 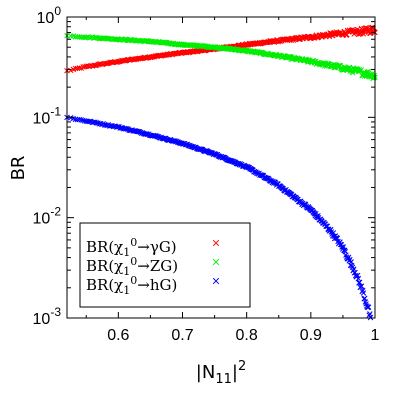 What do you see at coordinates (182, 335) in the screenshot?
I see `x-tick-label: 0.7` at bounding box center [182, 335].